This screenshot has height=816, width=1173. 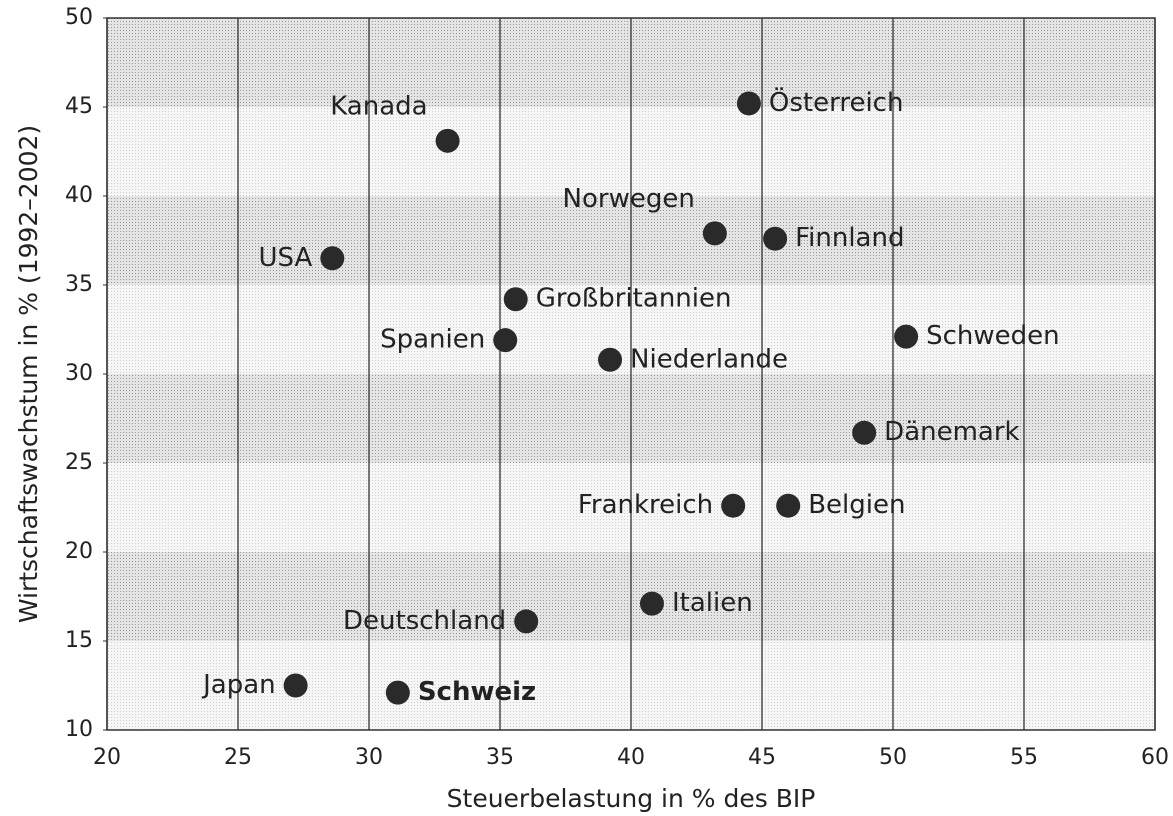 What do you see at coordinates (79, 284) in the screenshot?
I see `y-tick-label: 35` at bounding box center [79, 284].